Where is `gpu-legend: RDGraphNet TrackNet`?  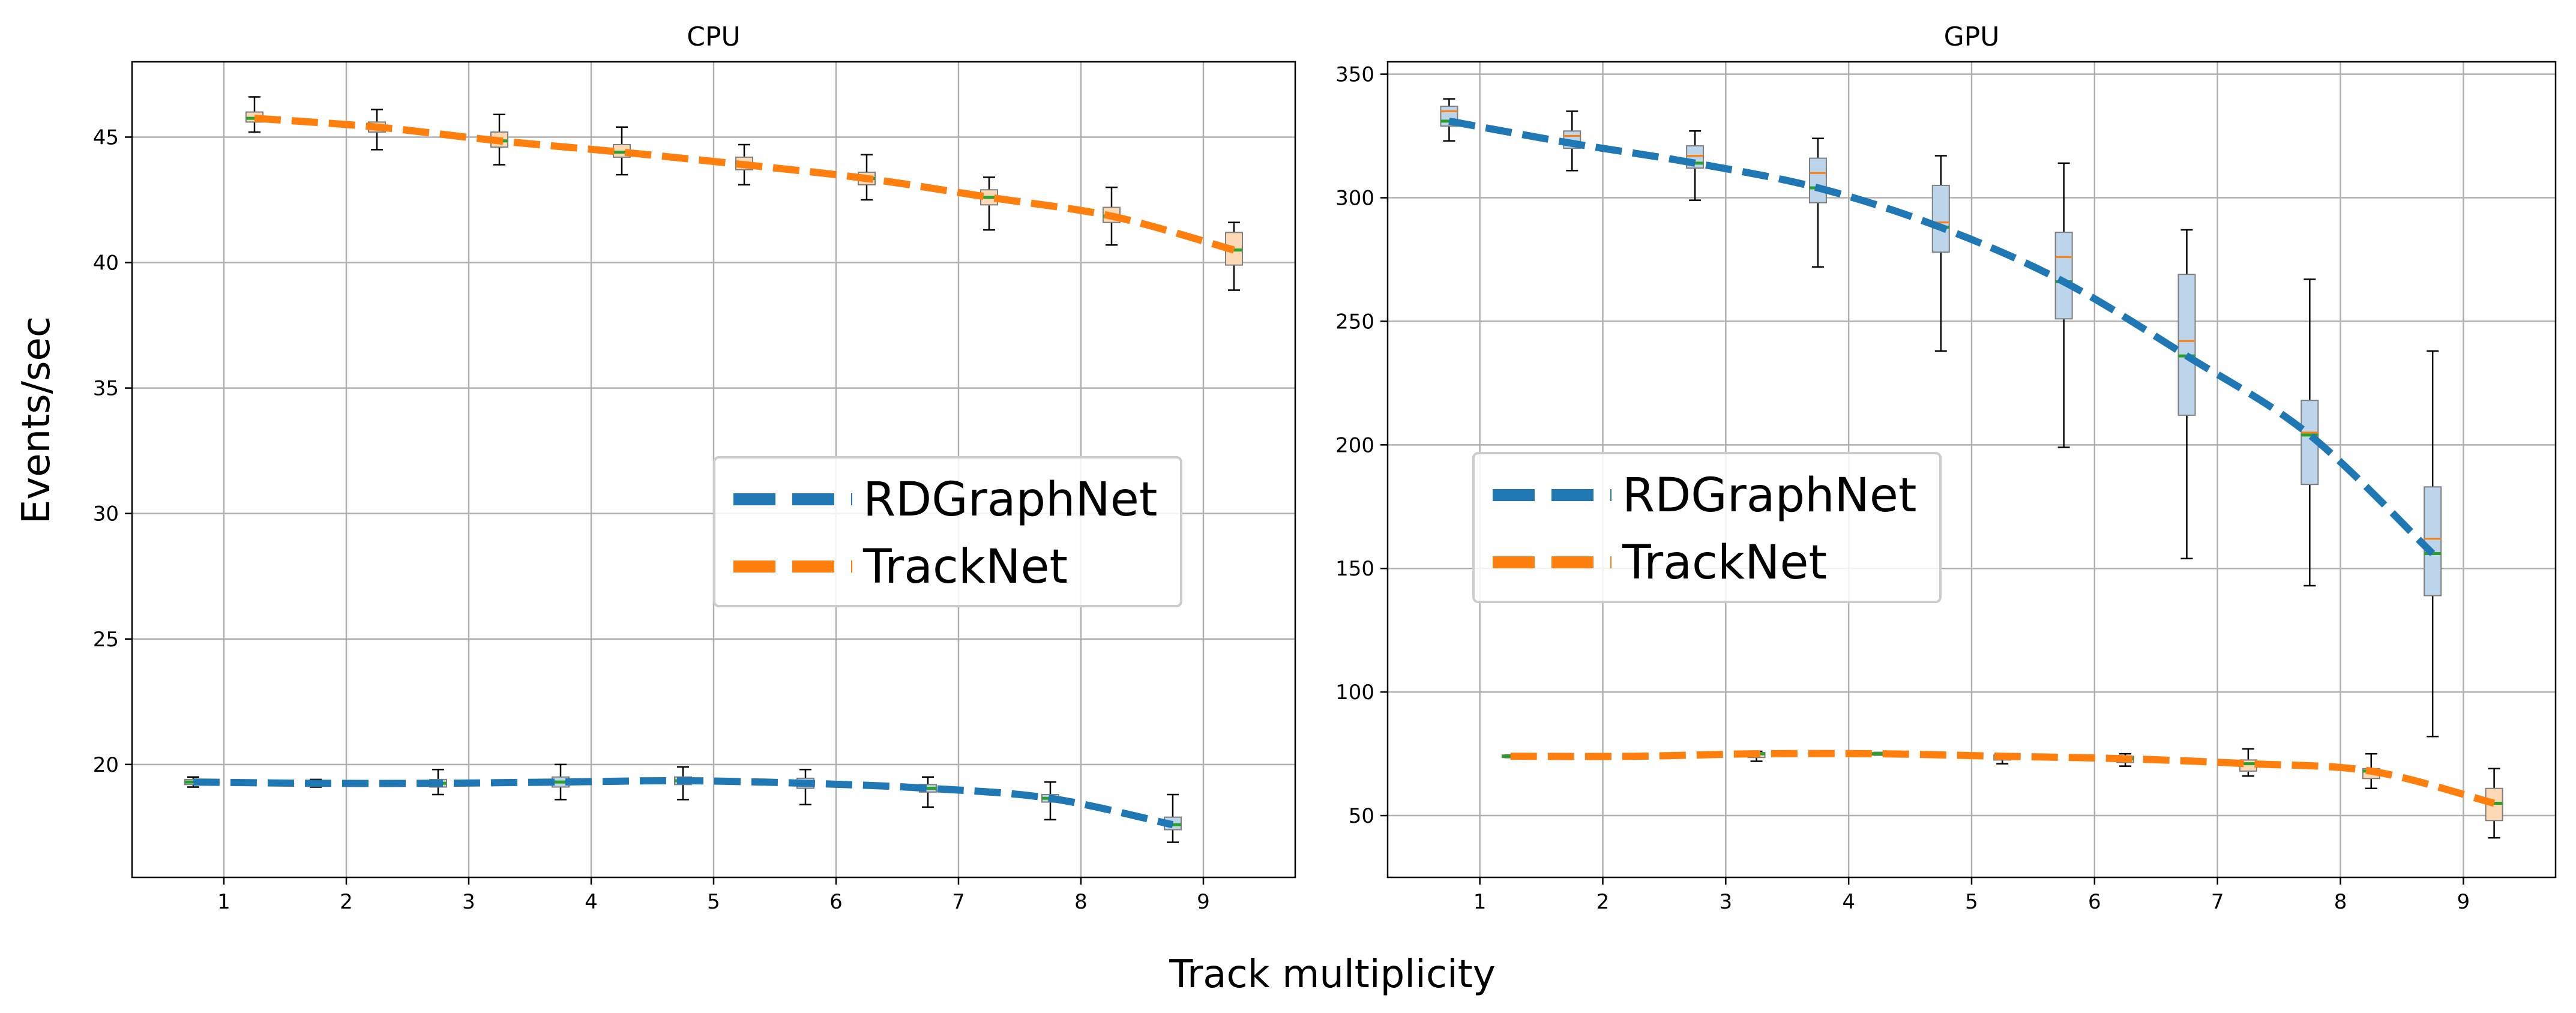 gpu-legend: RDGraphNet TrackNet is located at coordinates (1707, 527).